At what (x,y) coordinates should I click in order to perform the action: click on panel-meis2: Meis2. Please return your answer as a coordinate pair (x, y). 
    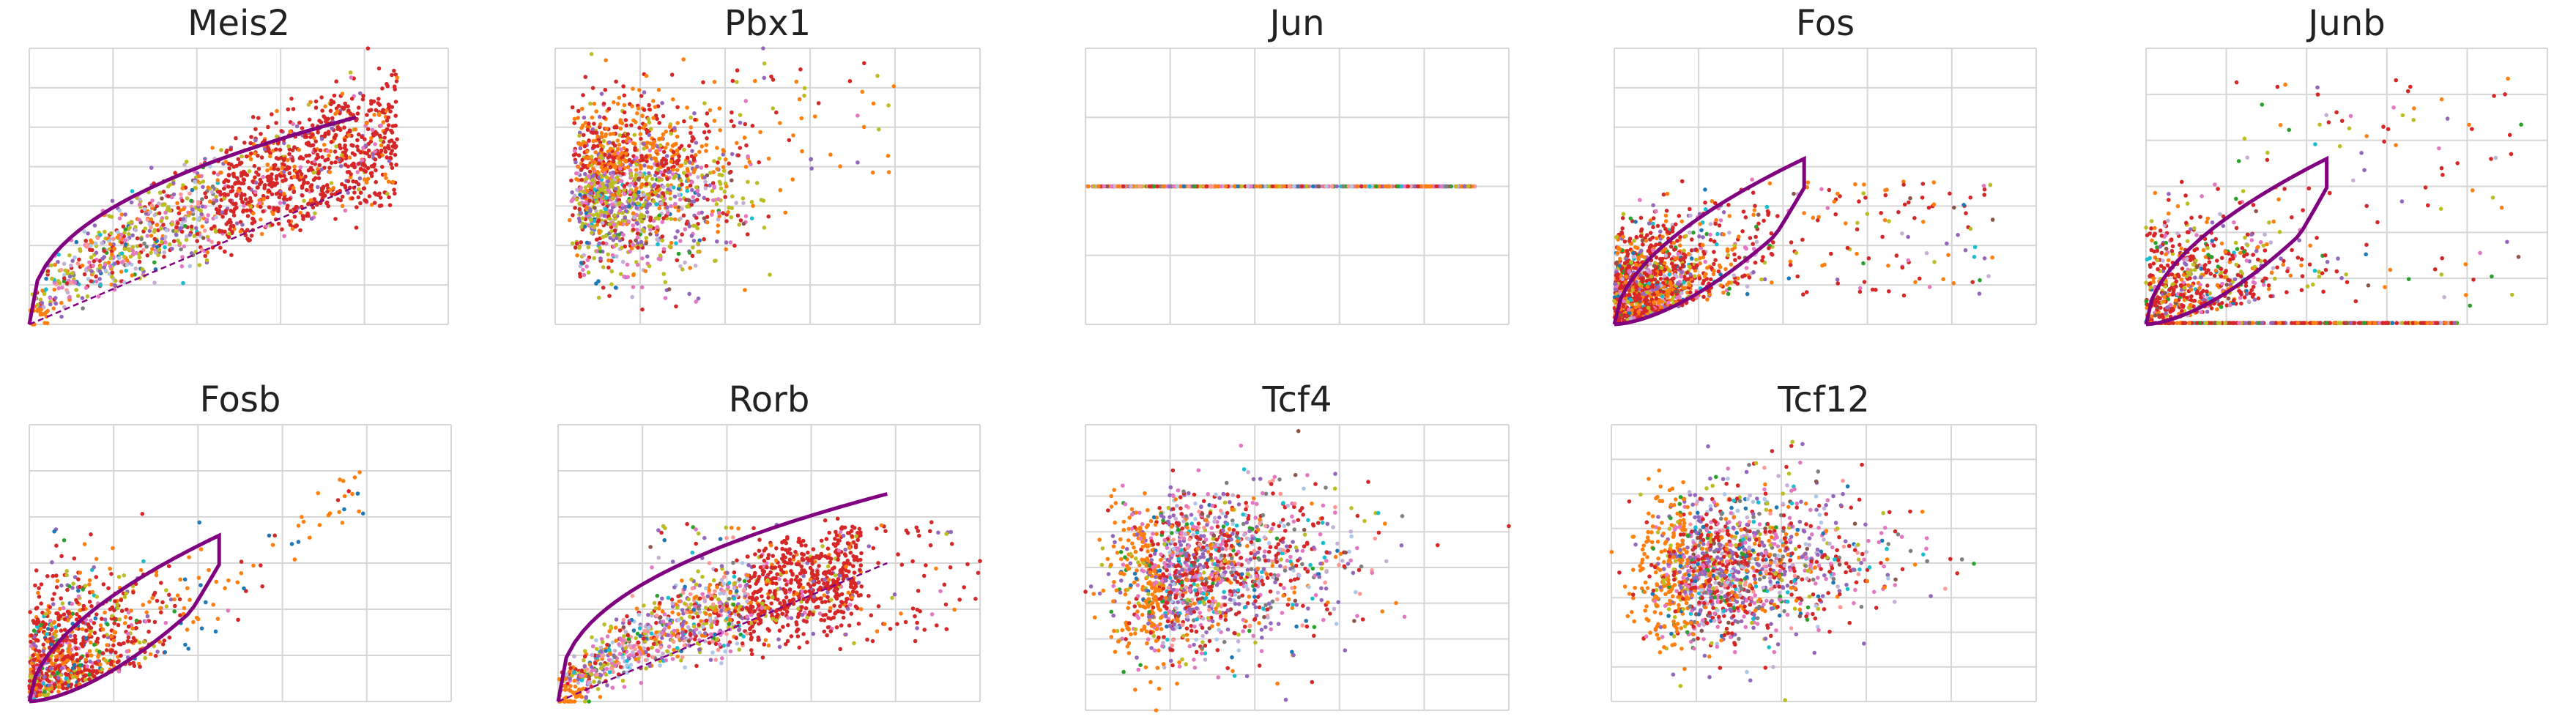
    Looking at the image, I should click on (238, 165).